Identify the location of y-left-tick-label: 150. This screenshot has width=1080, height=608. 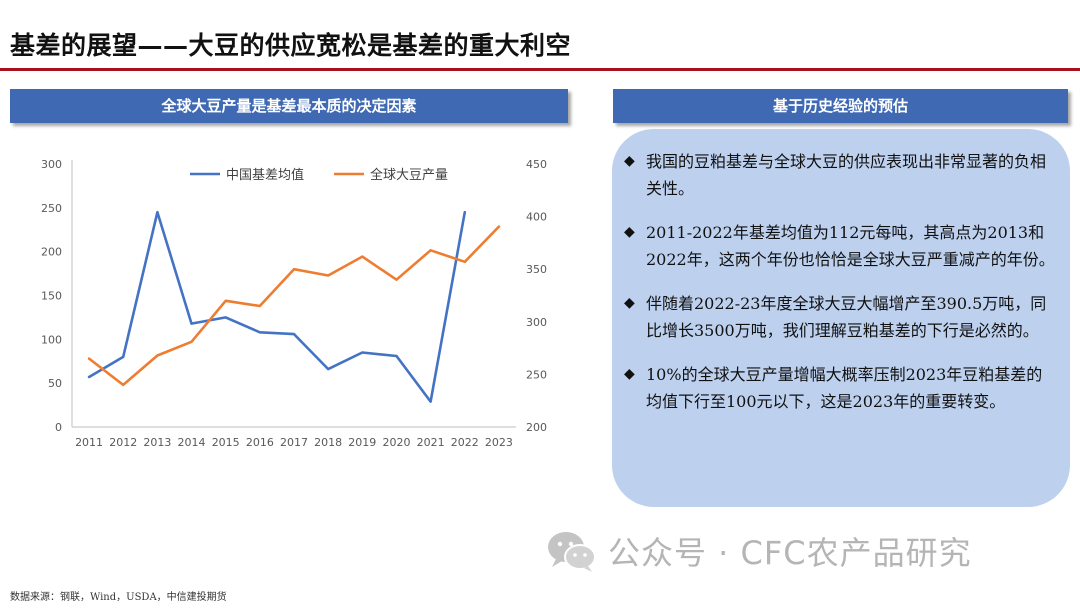
(51, 296).